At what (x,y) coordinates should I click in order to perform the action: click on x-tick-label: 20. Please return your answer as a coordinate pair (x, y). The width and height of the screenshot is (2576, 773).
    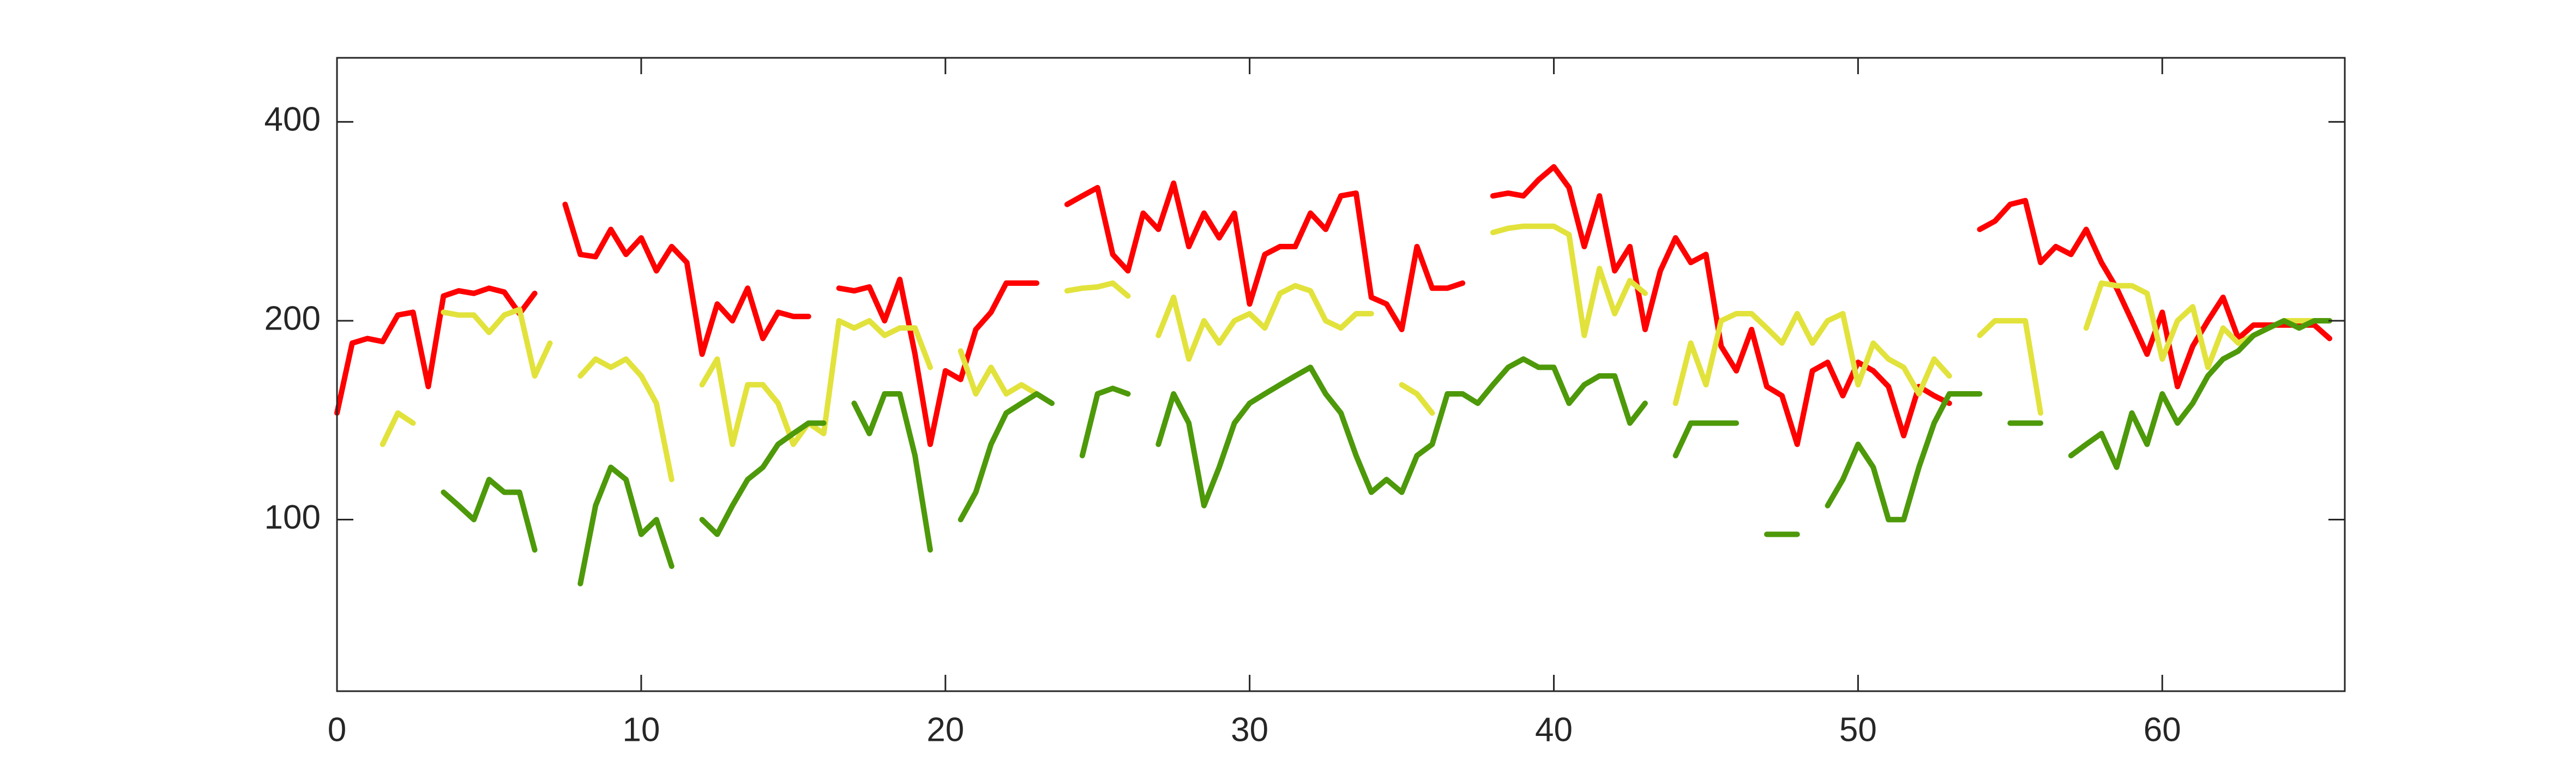
    Looking at the image, I should click on (945, 729).